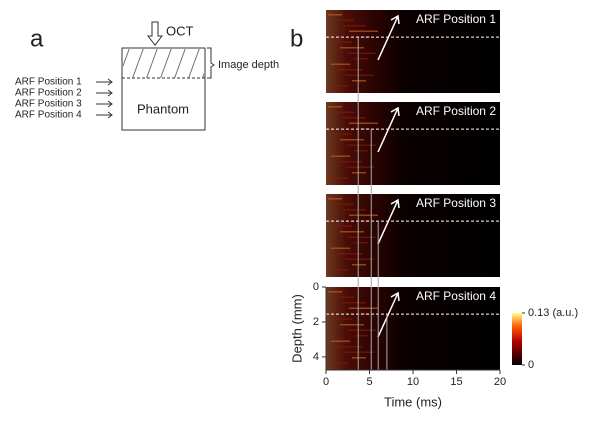  Describe the element at coordinates (316, 287) in the screenshot. I see `y-tick-label: 0` at that location.